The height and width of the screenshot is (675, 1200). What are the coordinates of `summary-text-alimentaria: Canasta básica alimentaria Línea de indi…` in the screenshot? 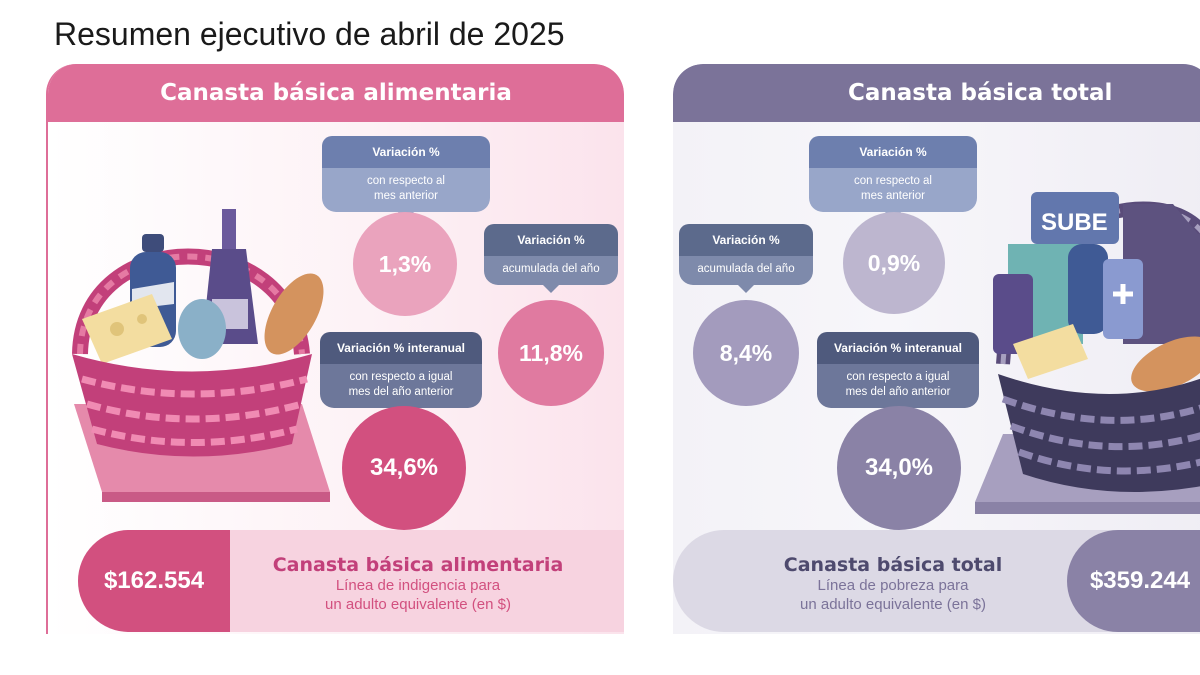 It's located at (418, 584).